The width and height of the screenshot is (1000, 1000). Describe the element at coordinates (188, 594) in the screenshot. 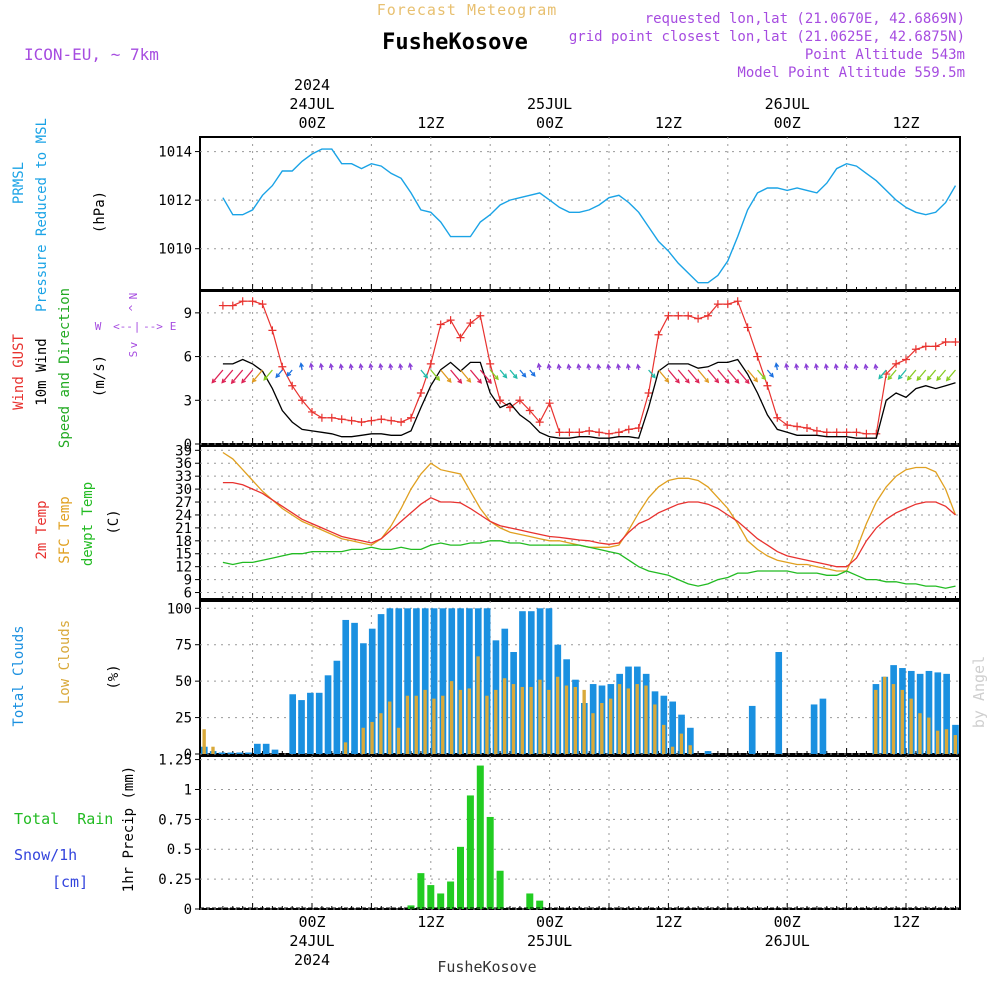

I see `temp-tick-label: 6` at that location.